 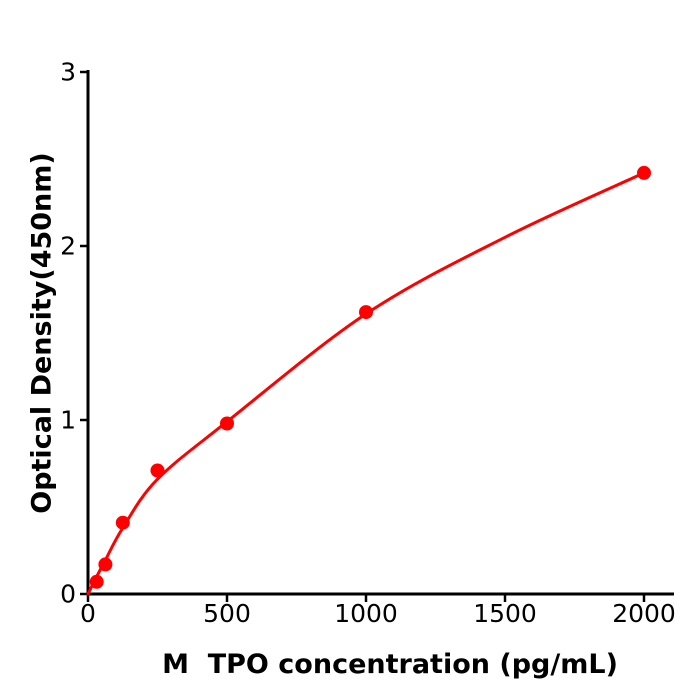 What do you see at coordinates (366, 613) in the screenshot?
I see `x-tick-label: 1000` at bounding box center [366, 613].